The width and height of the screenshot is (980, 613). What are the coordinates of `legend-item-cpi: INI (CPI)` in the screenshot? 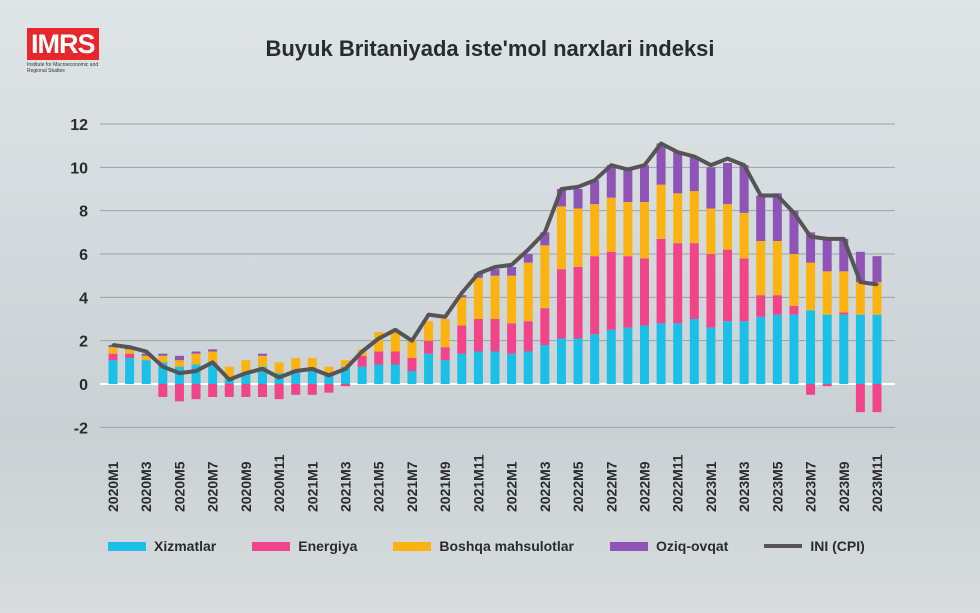 It's located at (814, 546).